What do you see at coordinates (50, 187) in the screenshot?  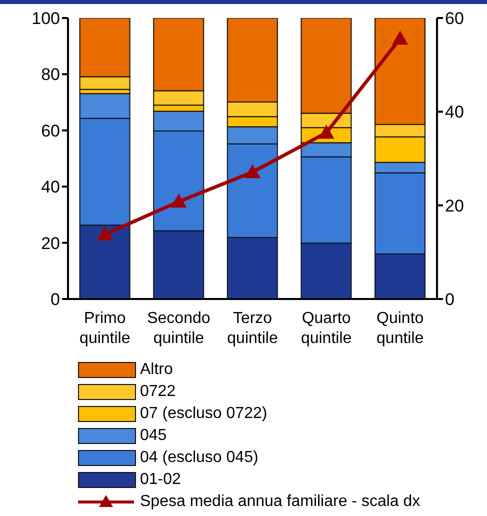 I see `y-tick-label: 40` at bounding box center [50, 187].